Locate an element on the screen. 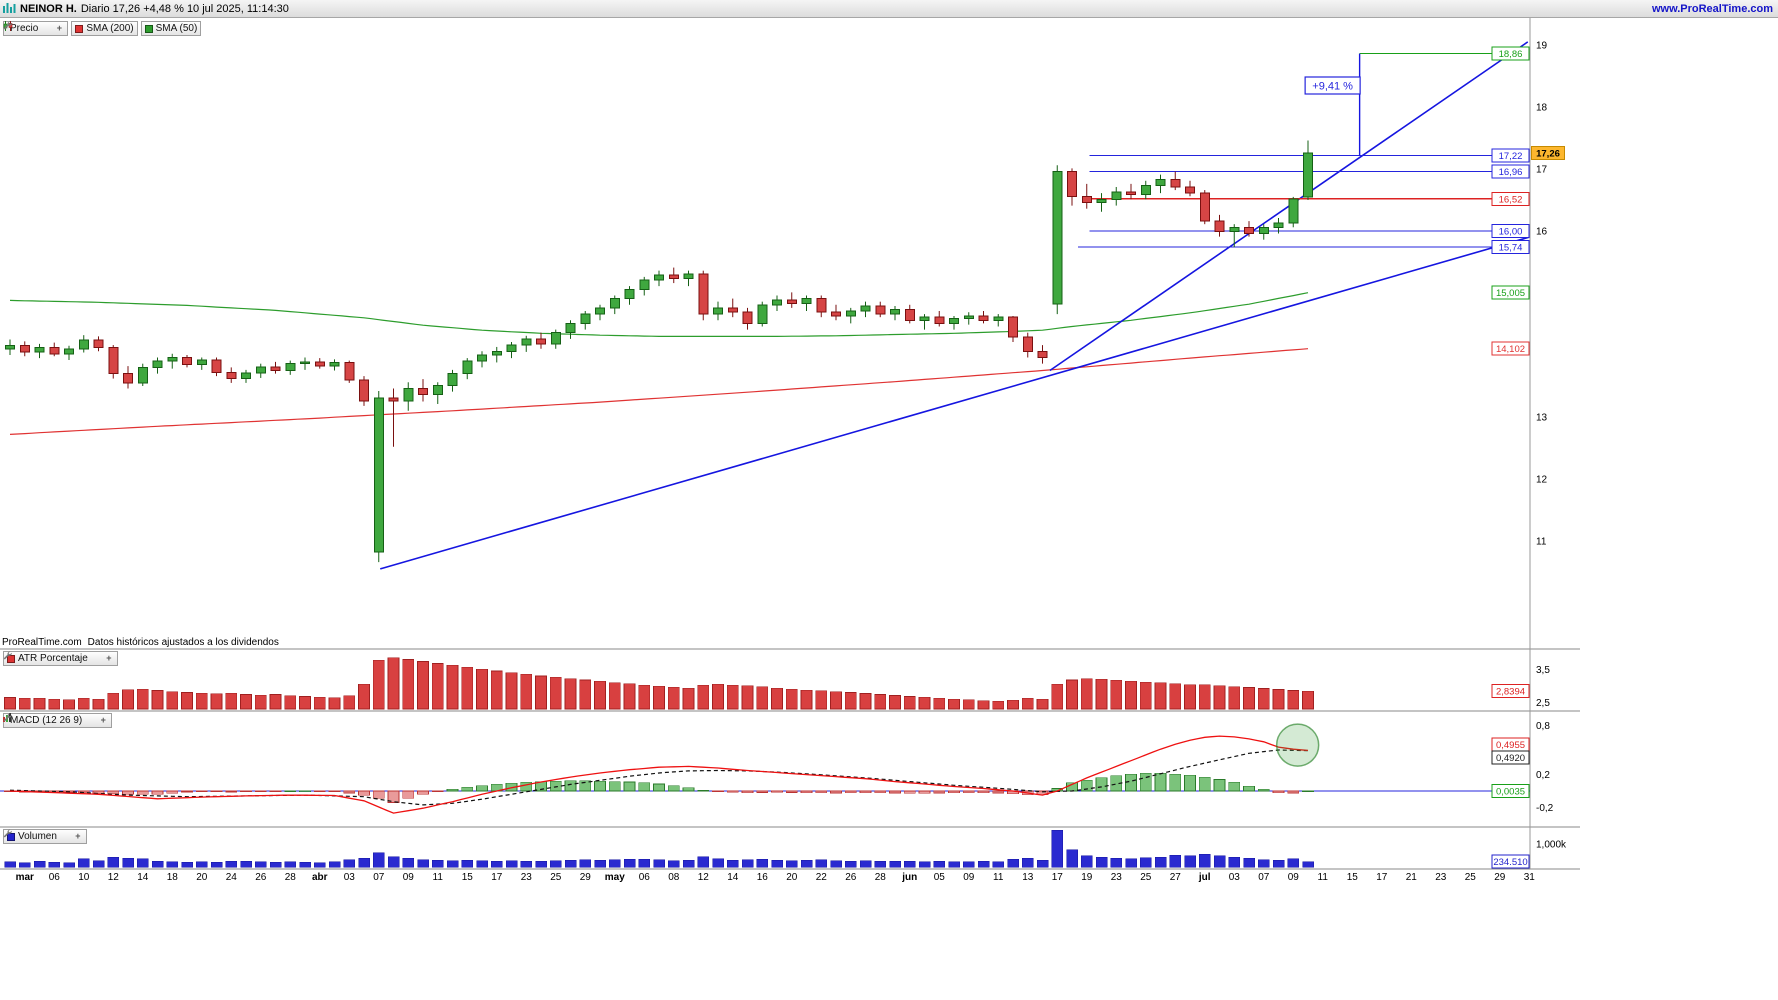 The image size is (1778, 1000). target-annotation-text: +9,41 % is located at coordinates (1332, 87).